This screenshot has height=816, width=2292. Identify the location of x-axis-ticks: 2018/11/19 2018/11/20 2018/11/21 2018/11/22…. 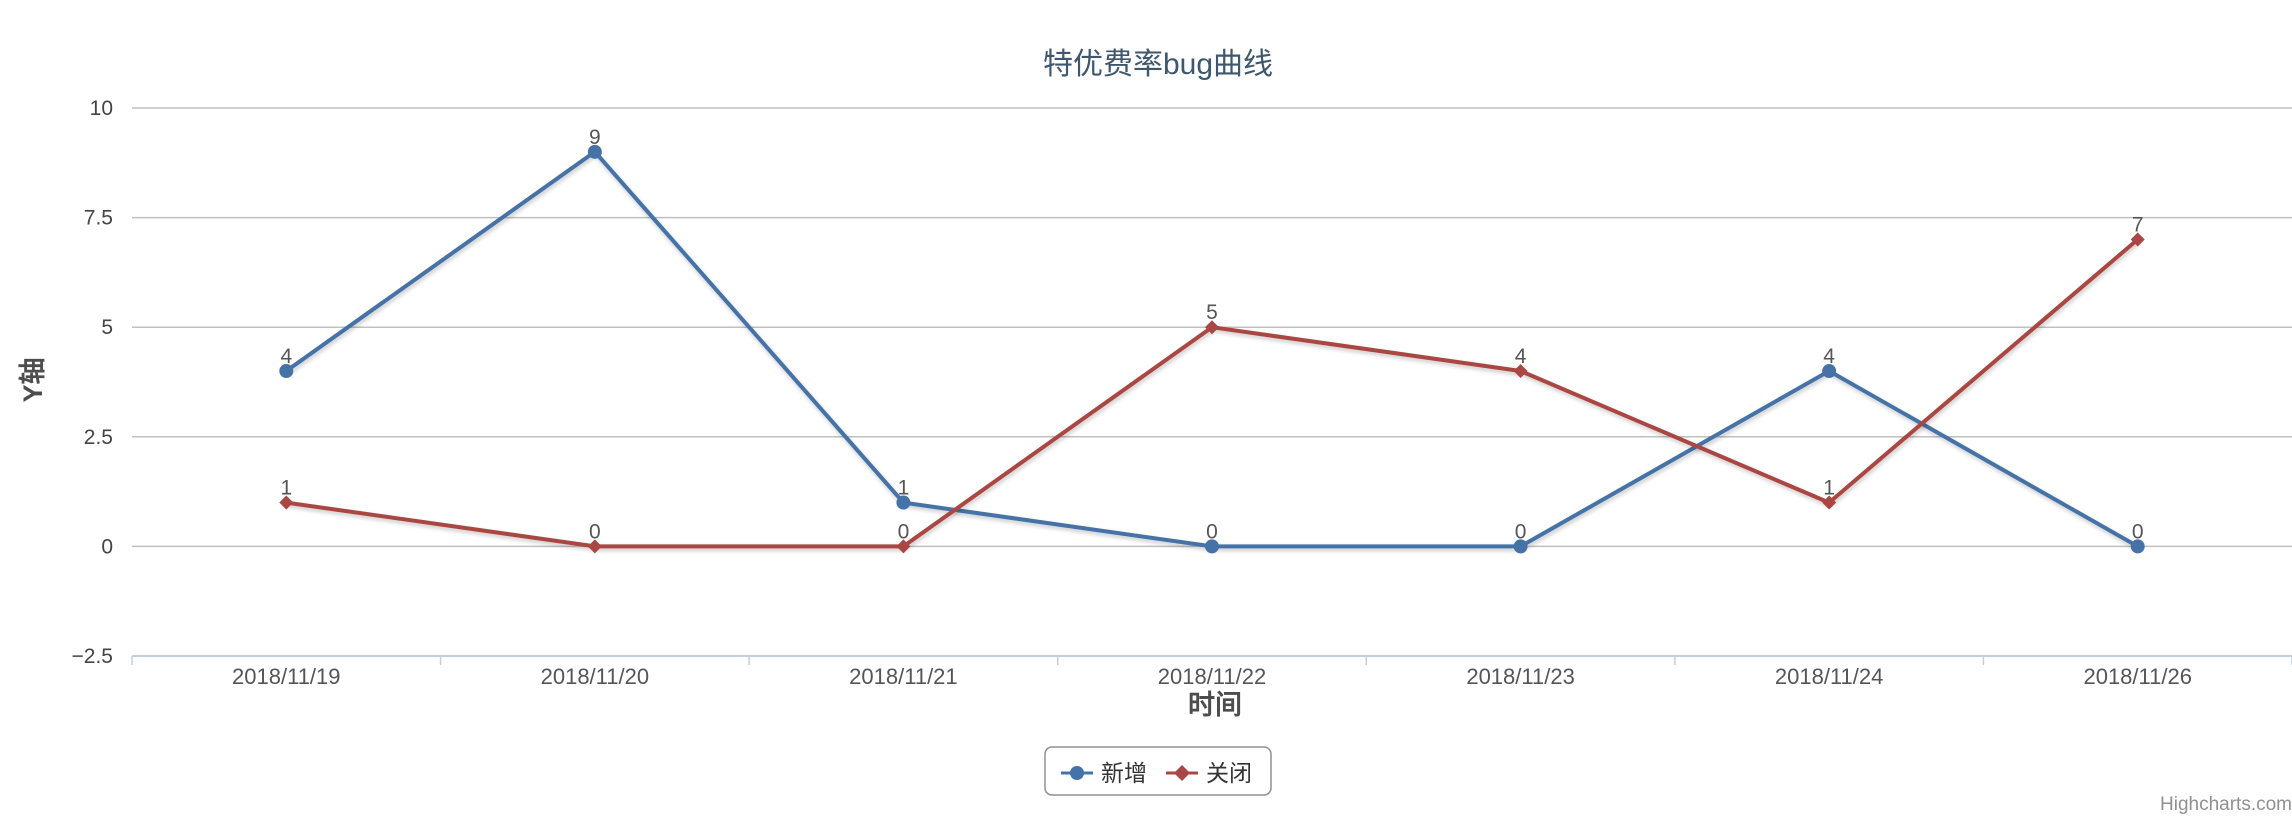
(1211, 672).